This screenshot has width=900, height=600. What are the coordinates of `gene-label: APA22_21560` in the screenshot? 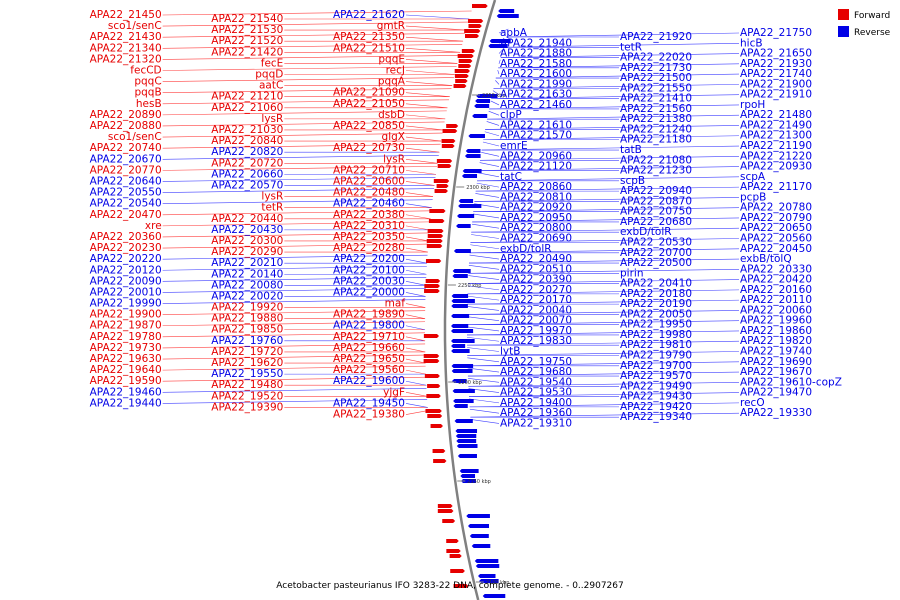 It's located at (656, 109).